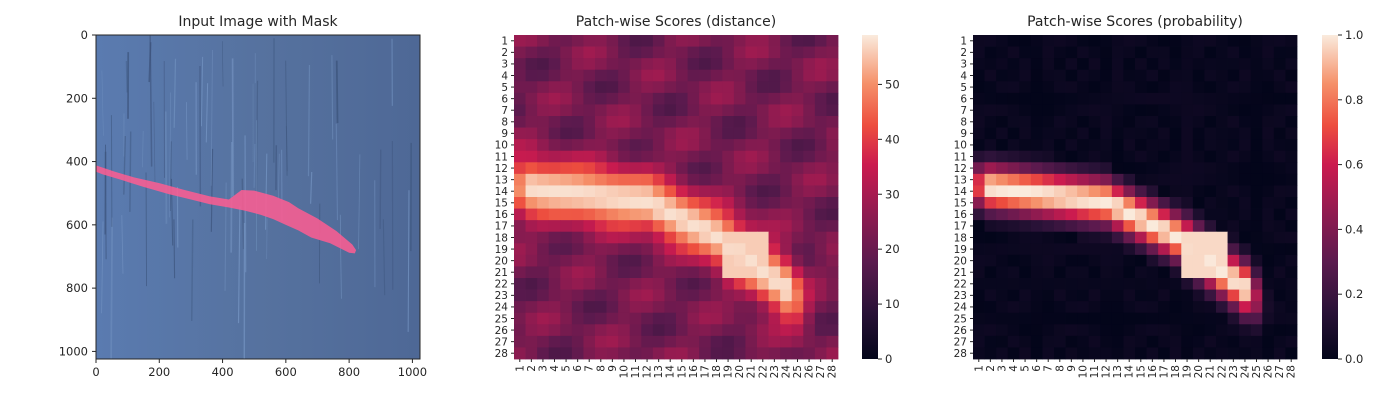  I want to click on heatmap-x-tick-label: 3, so click(1002, 368).